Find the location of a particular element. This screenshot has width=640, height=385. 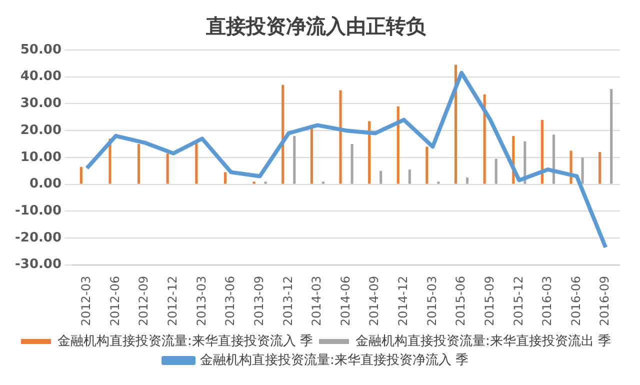

x-tick-label: 2014-12 is located at coordinates (403, 301).